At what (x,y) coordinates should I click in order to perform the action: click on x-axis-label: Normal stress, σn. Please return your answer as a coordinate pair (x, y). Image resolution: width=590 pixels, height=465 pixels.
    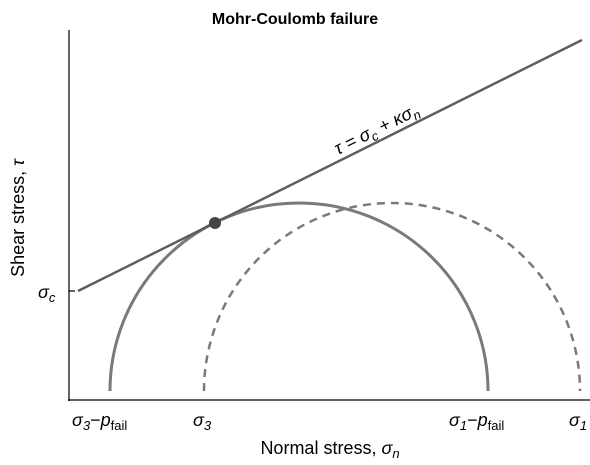
    Looking at the image, I should click on (329, 449).